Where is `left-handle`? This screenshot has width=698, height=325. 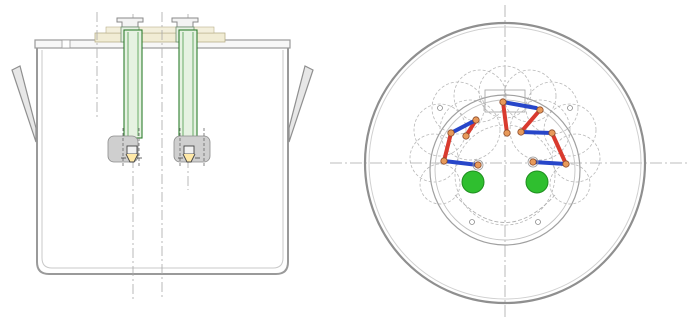
left-handle is located at coordinates (24, 104).